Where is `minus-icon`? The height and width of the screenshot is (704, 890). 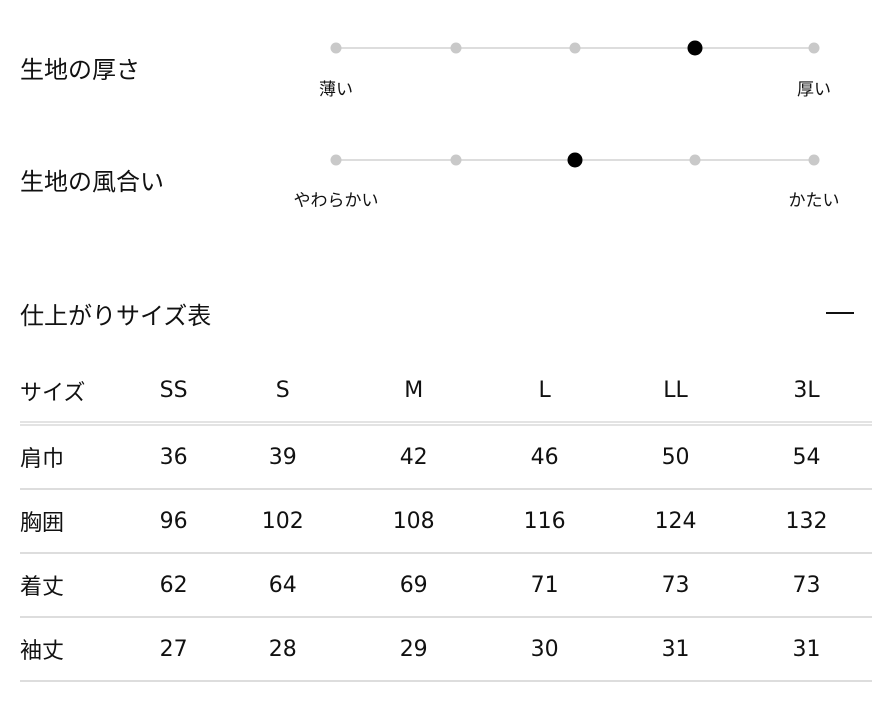 minus-icon is located at coordinates (840, 313).